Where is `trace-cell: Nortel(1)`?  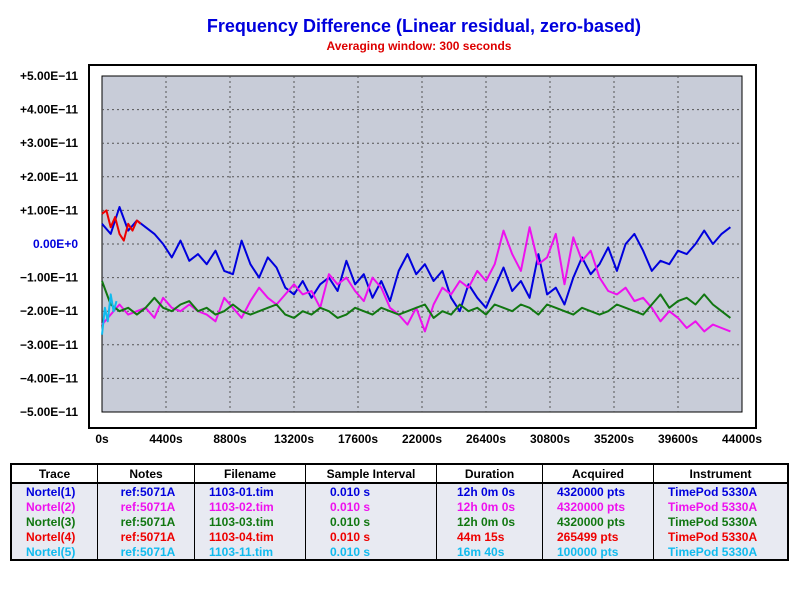
trace-cell: Nortel(1) is located at coordinates (54, 491).